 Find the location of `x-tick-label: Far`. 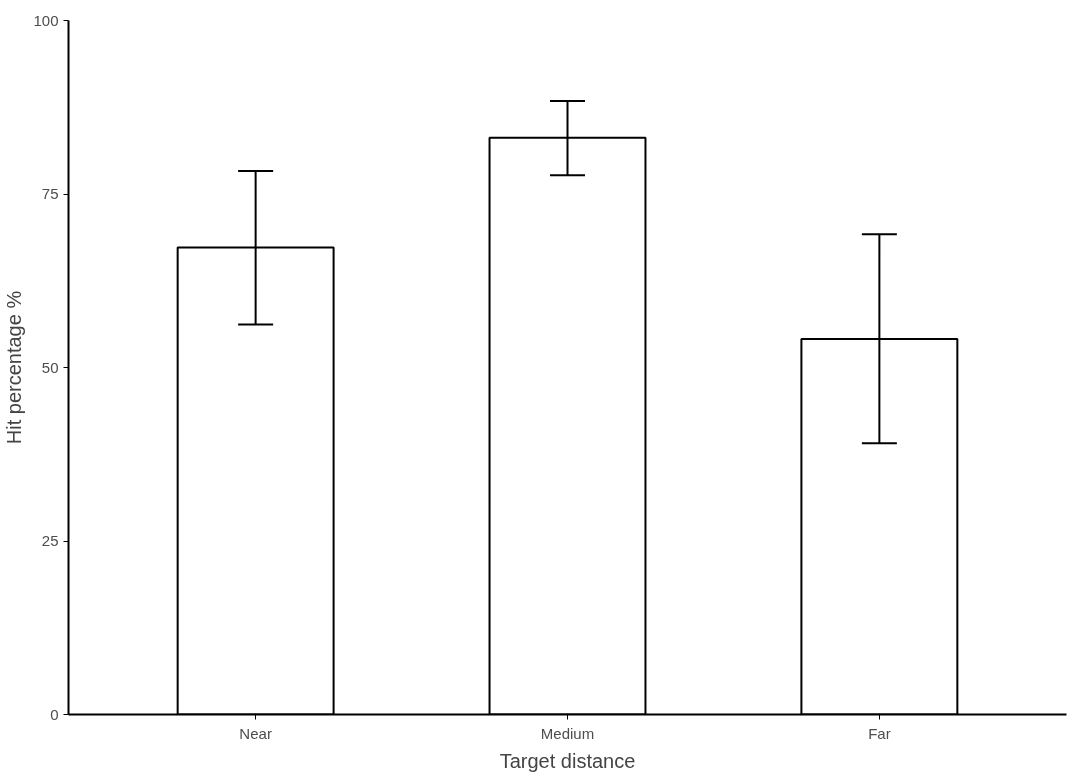

x-tick-label: Far is located at coordinates (879, 733).